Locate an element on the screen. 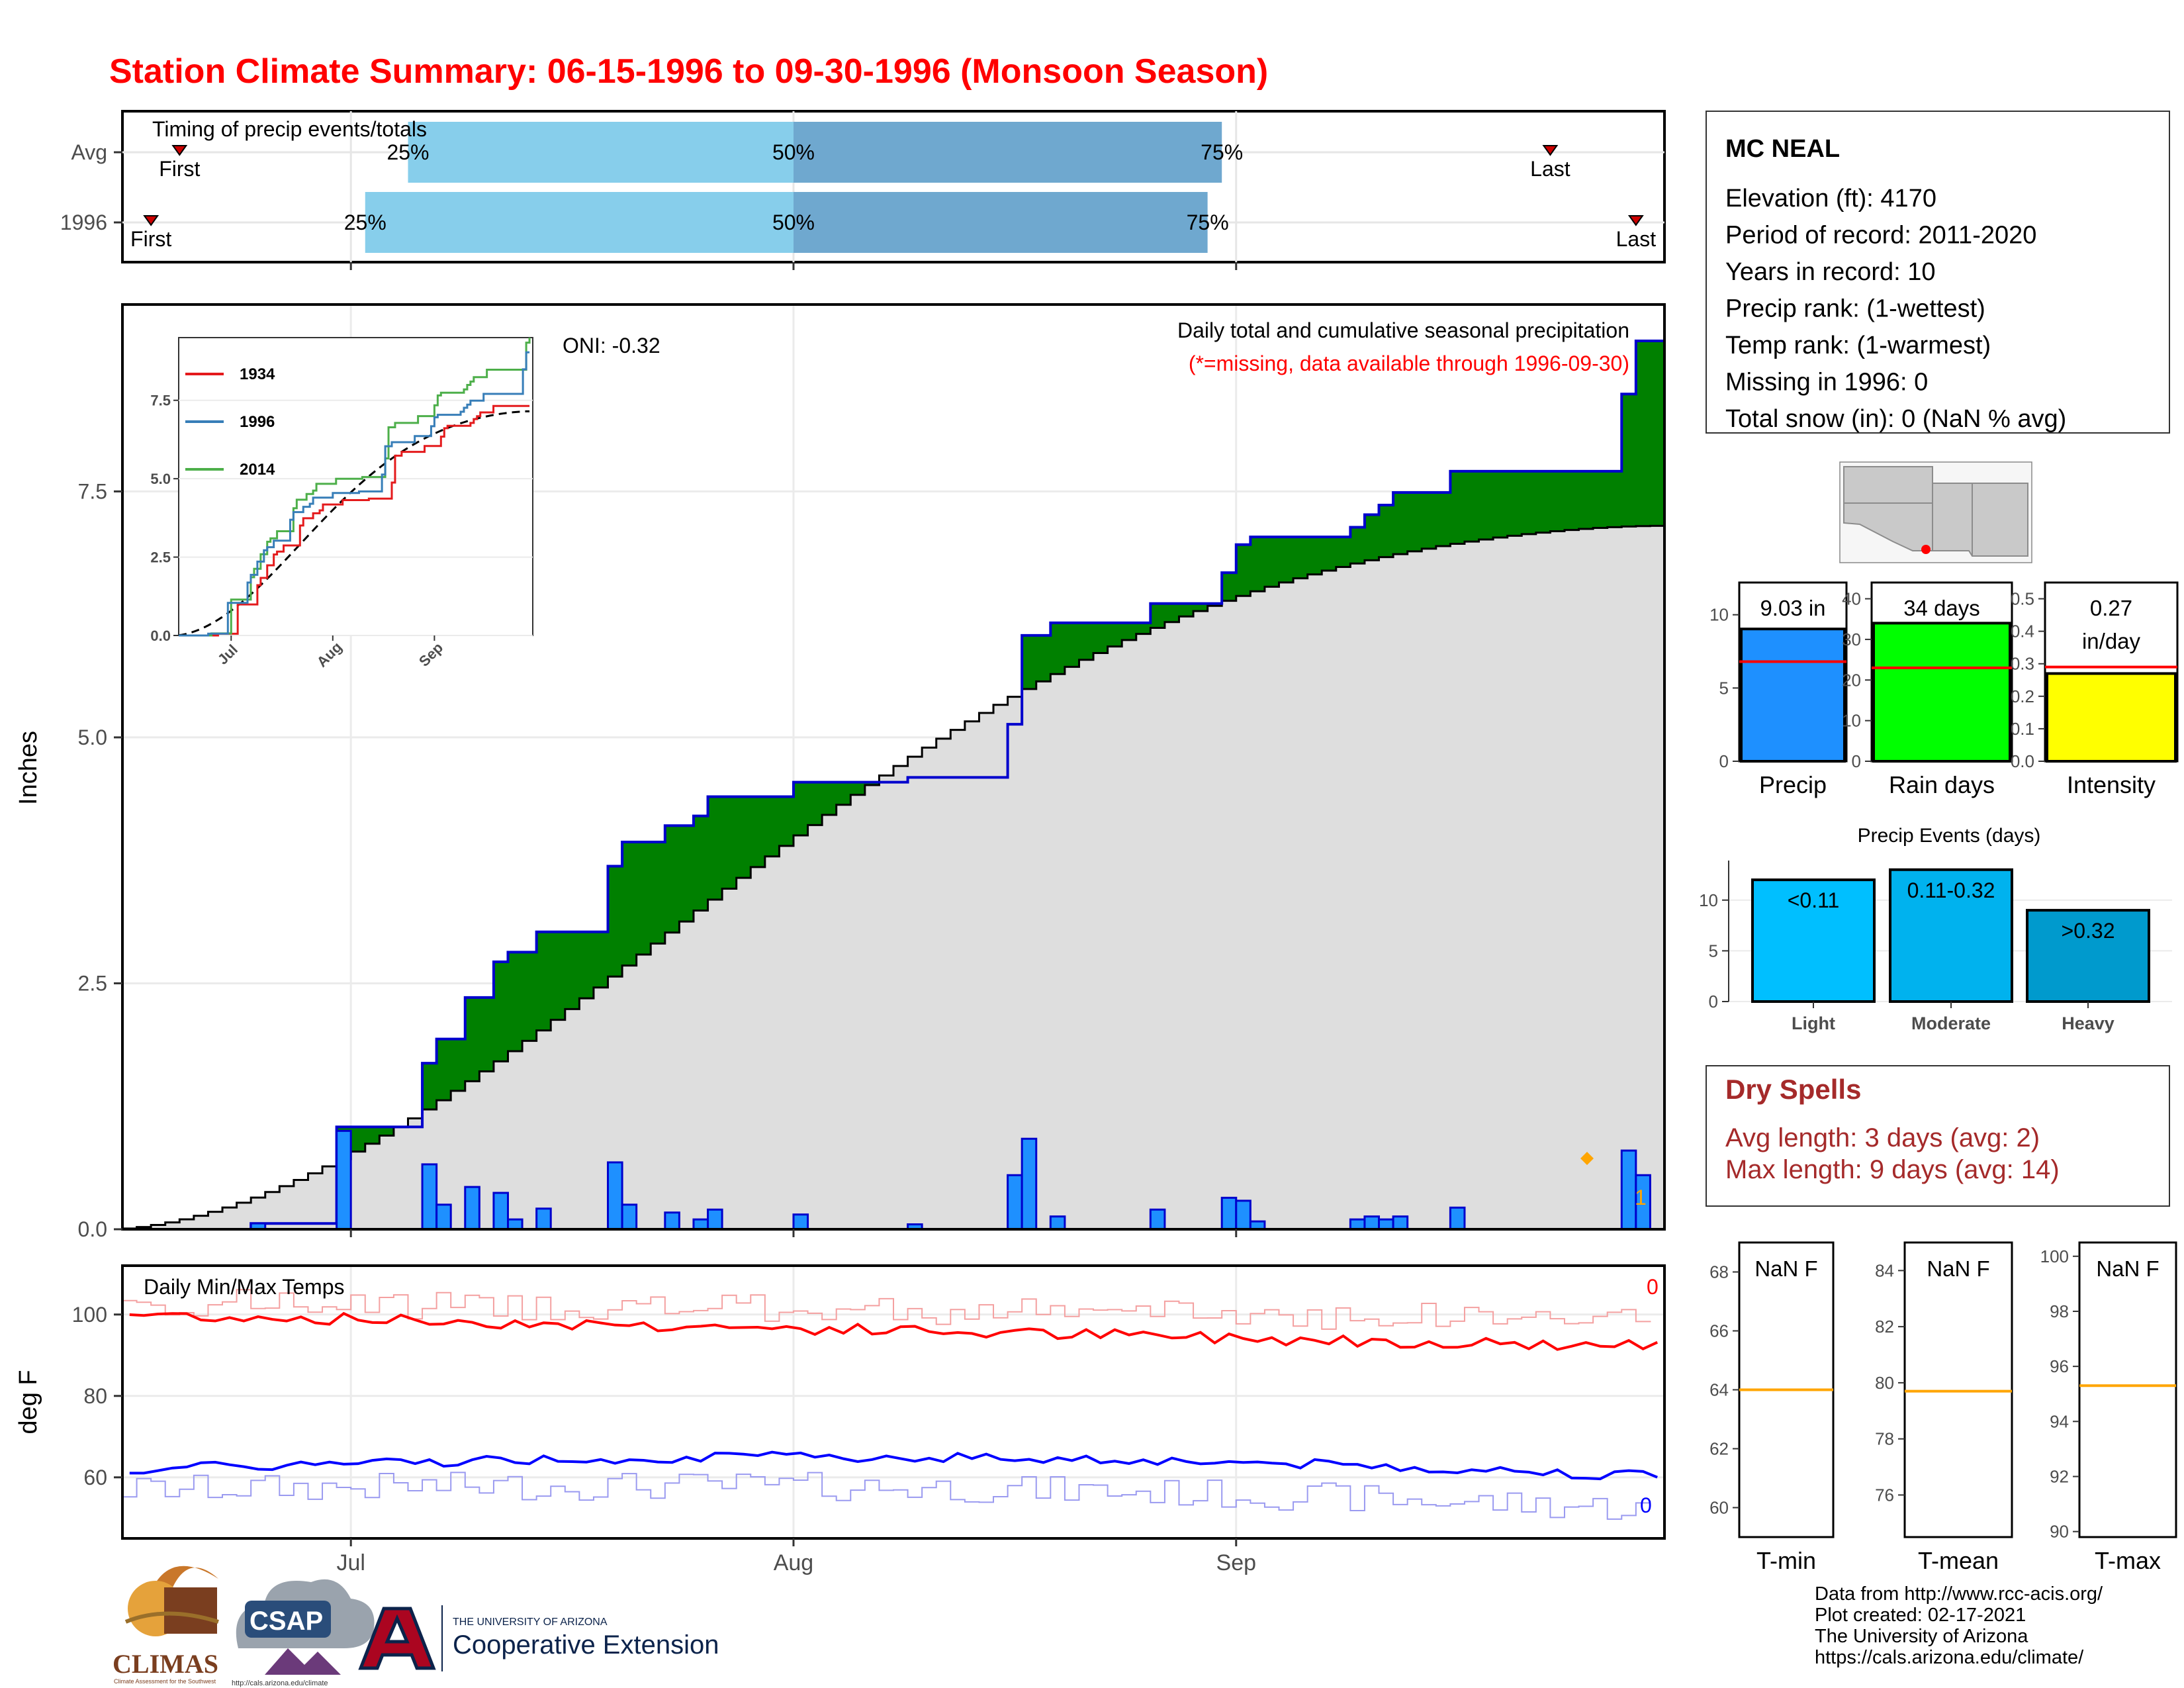 This screenshot has height=1688, width=2184. mini-bar-category-label: Rain days is located at coordinates (1942, 784).